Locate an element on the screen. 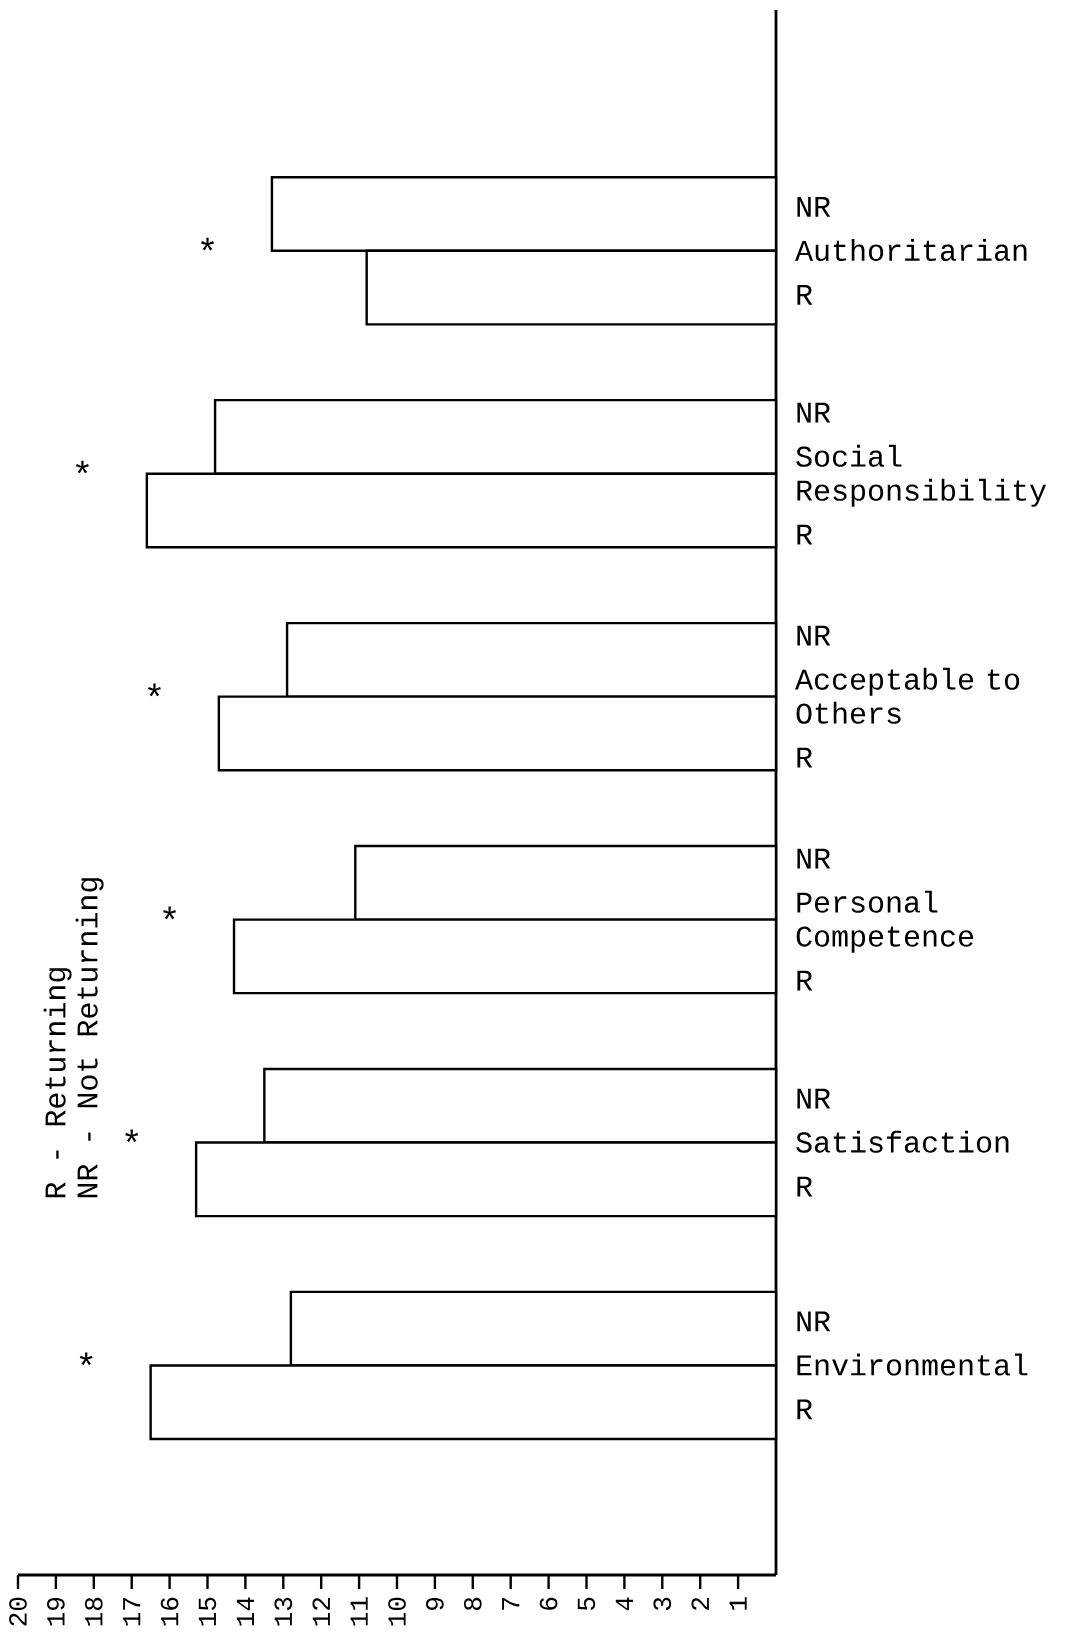 The height and width of the screenshot is (1632, 1077). x-tick-label: 20 is located at coordinates (18, 1611).